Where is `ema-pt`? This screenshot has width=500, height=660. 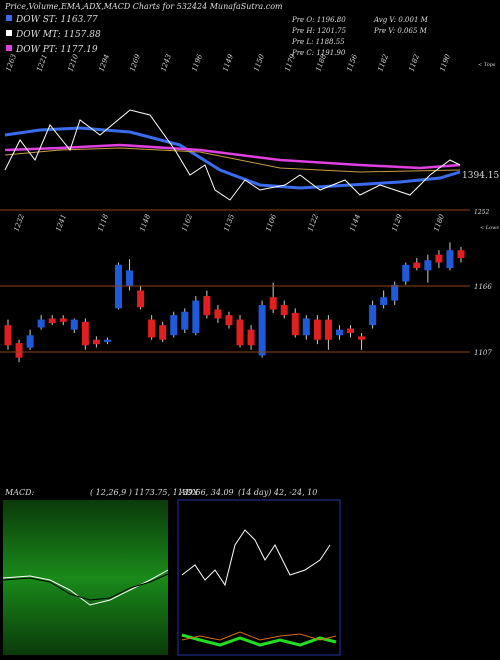 ema-pt is located at coordinates (232, 156).